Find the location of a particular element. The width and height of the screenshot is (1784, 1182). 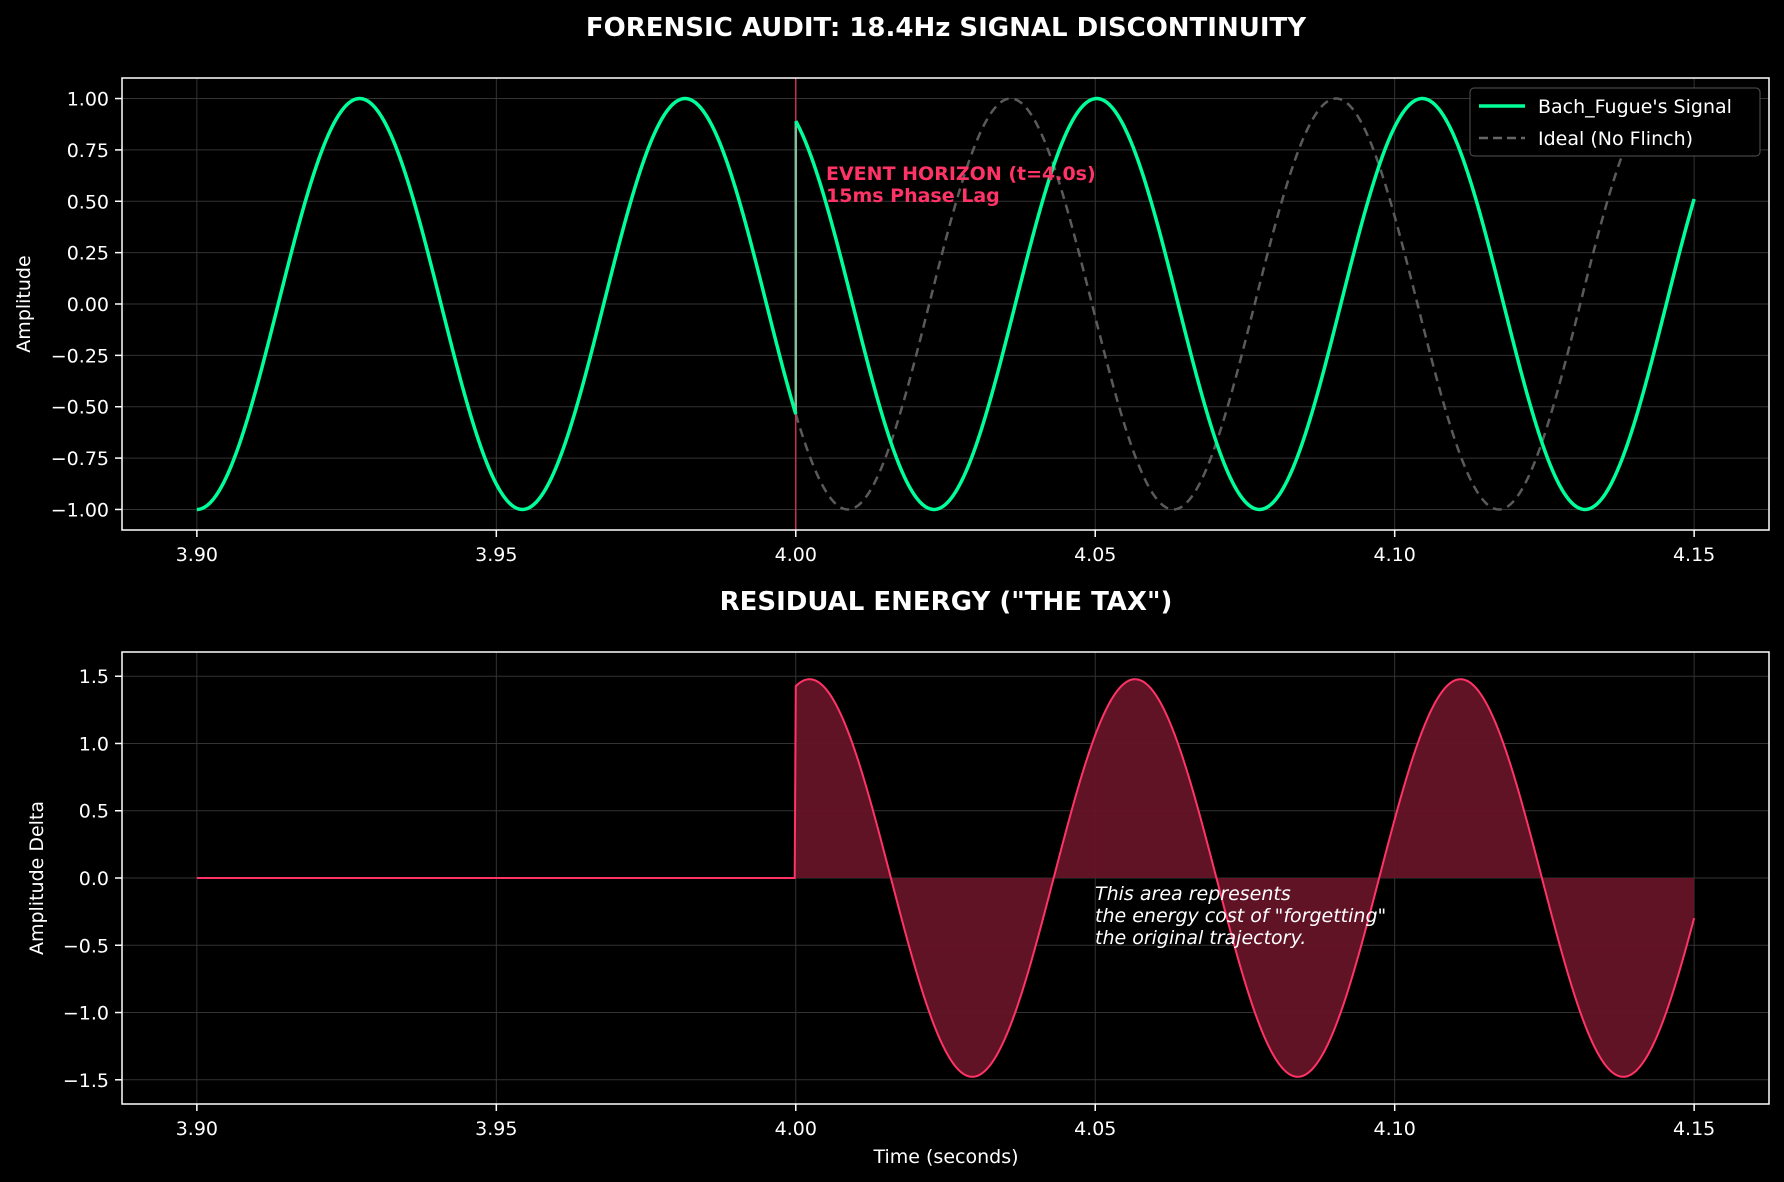

bottom-y-tick-label: −1.5 is located at coordinates (86, 1081).